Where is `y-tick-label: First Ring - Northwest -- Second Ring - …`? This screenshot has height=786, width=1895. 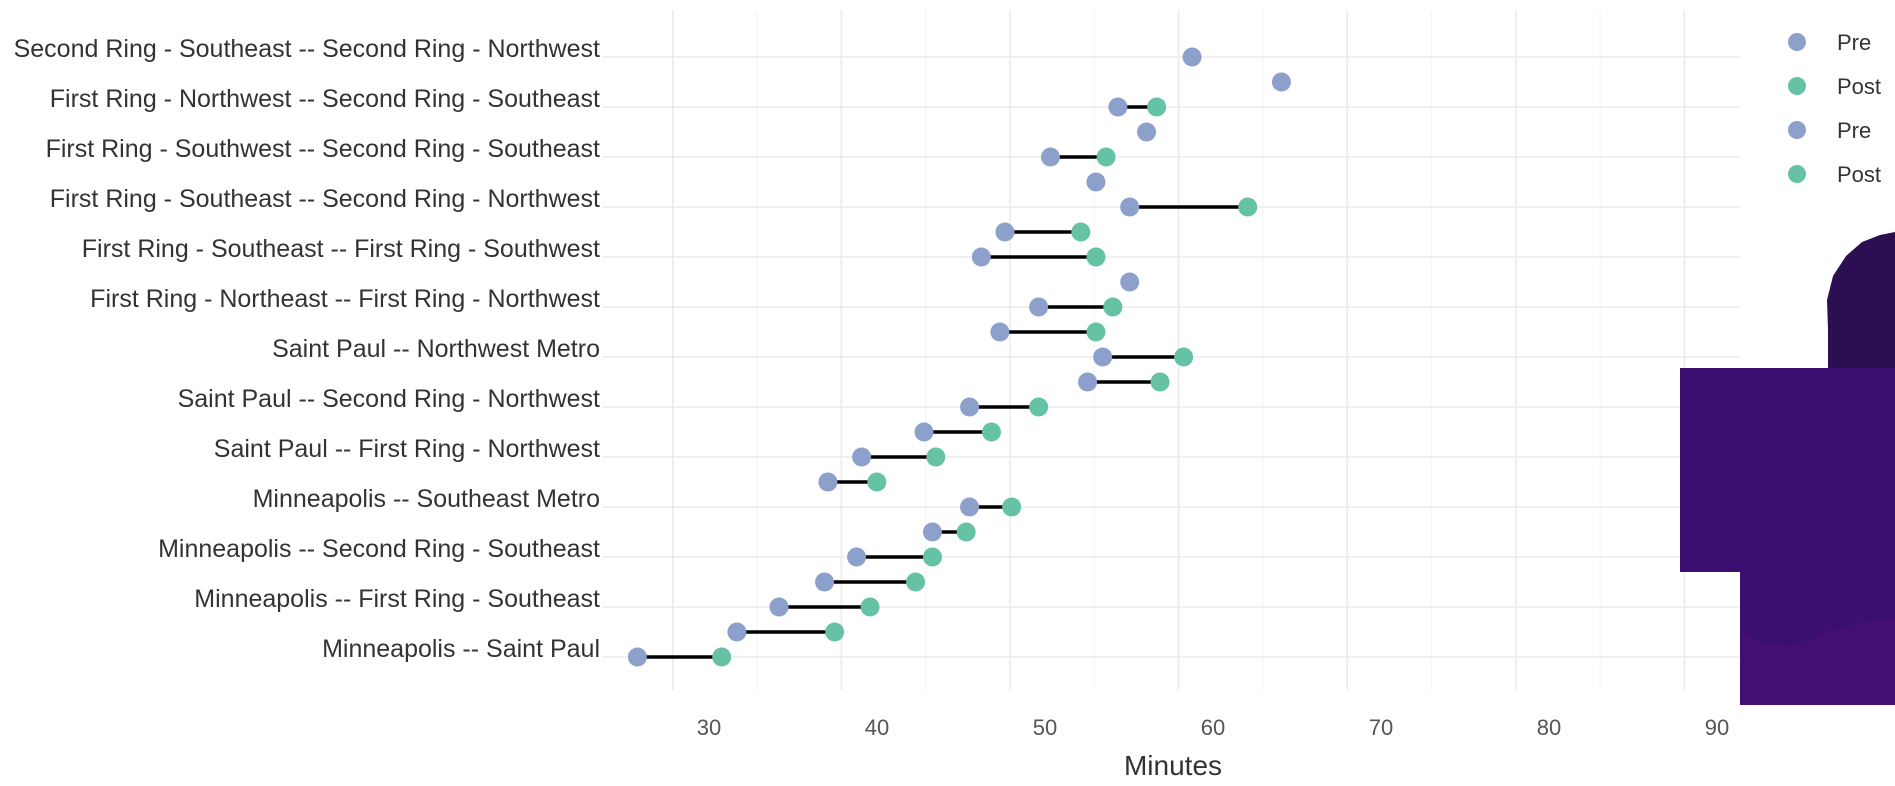
y-tick-label: First Ring - Northwest -- Second Ring - … is located at coordinates (325, 99).